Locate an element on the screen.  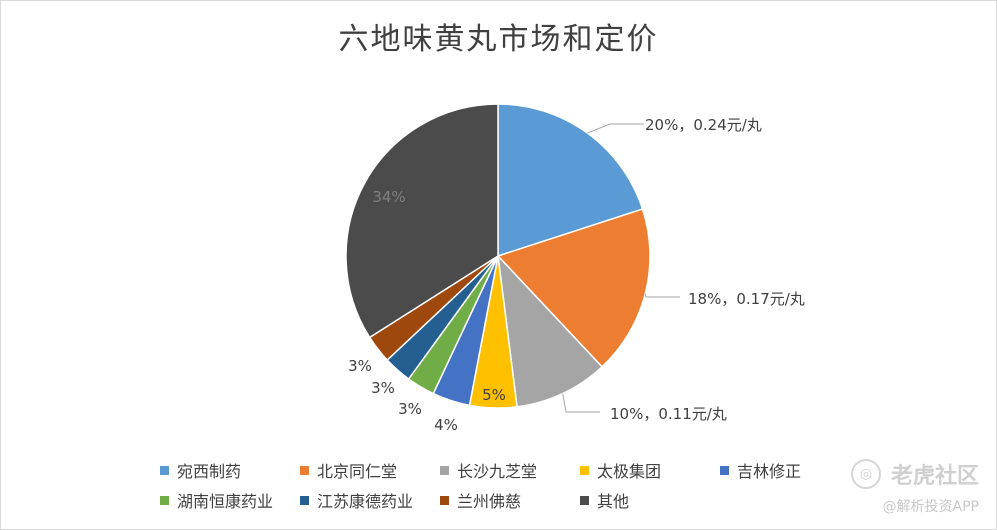
watermark-sub-text: @解析投资APP is located at coordinates (930, 507).